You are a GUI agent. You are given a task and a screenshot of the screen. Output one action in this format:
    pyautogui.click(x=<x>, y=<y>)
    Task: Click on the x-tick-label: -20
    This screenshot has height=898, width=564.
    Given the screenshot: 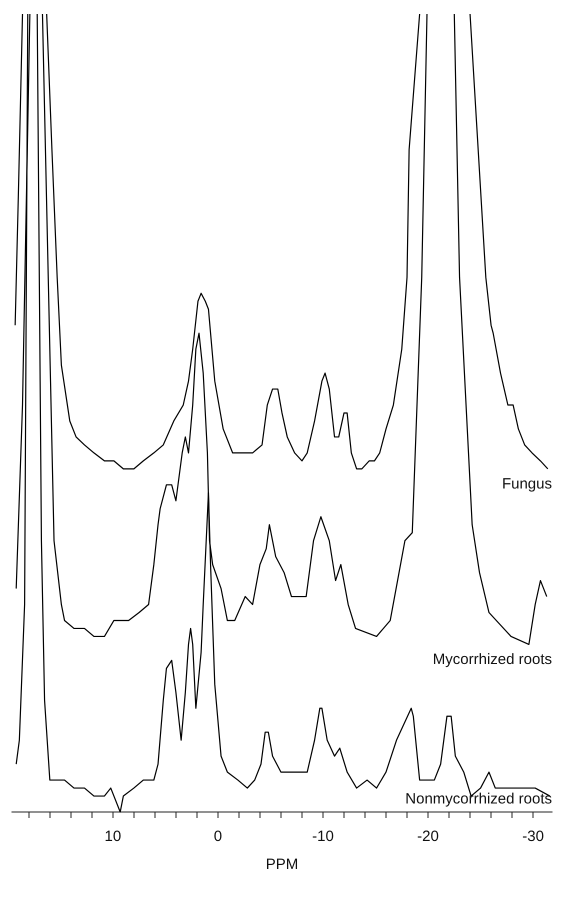 What is the action you would take?
    pyautogui.click(x=428, y=837)
    